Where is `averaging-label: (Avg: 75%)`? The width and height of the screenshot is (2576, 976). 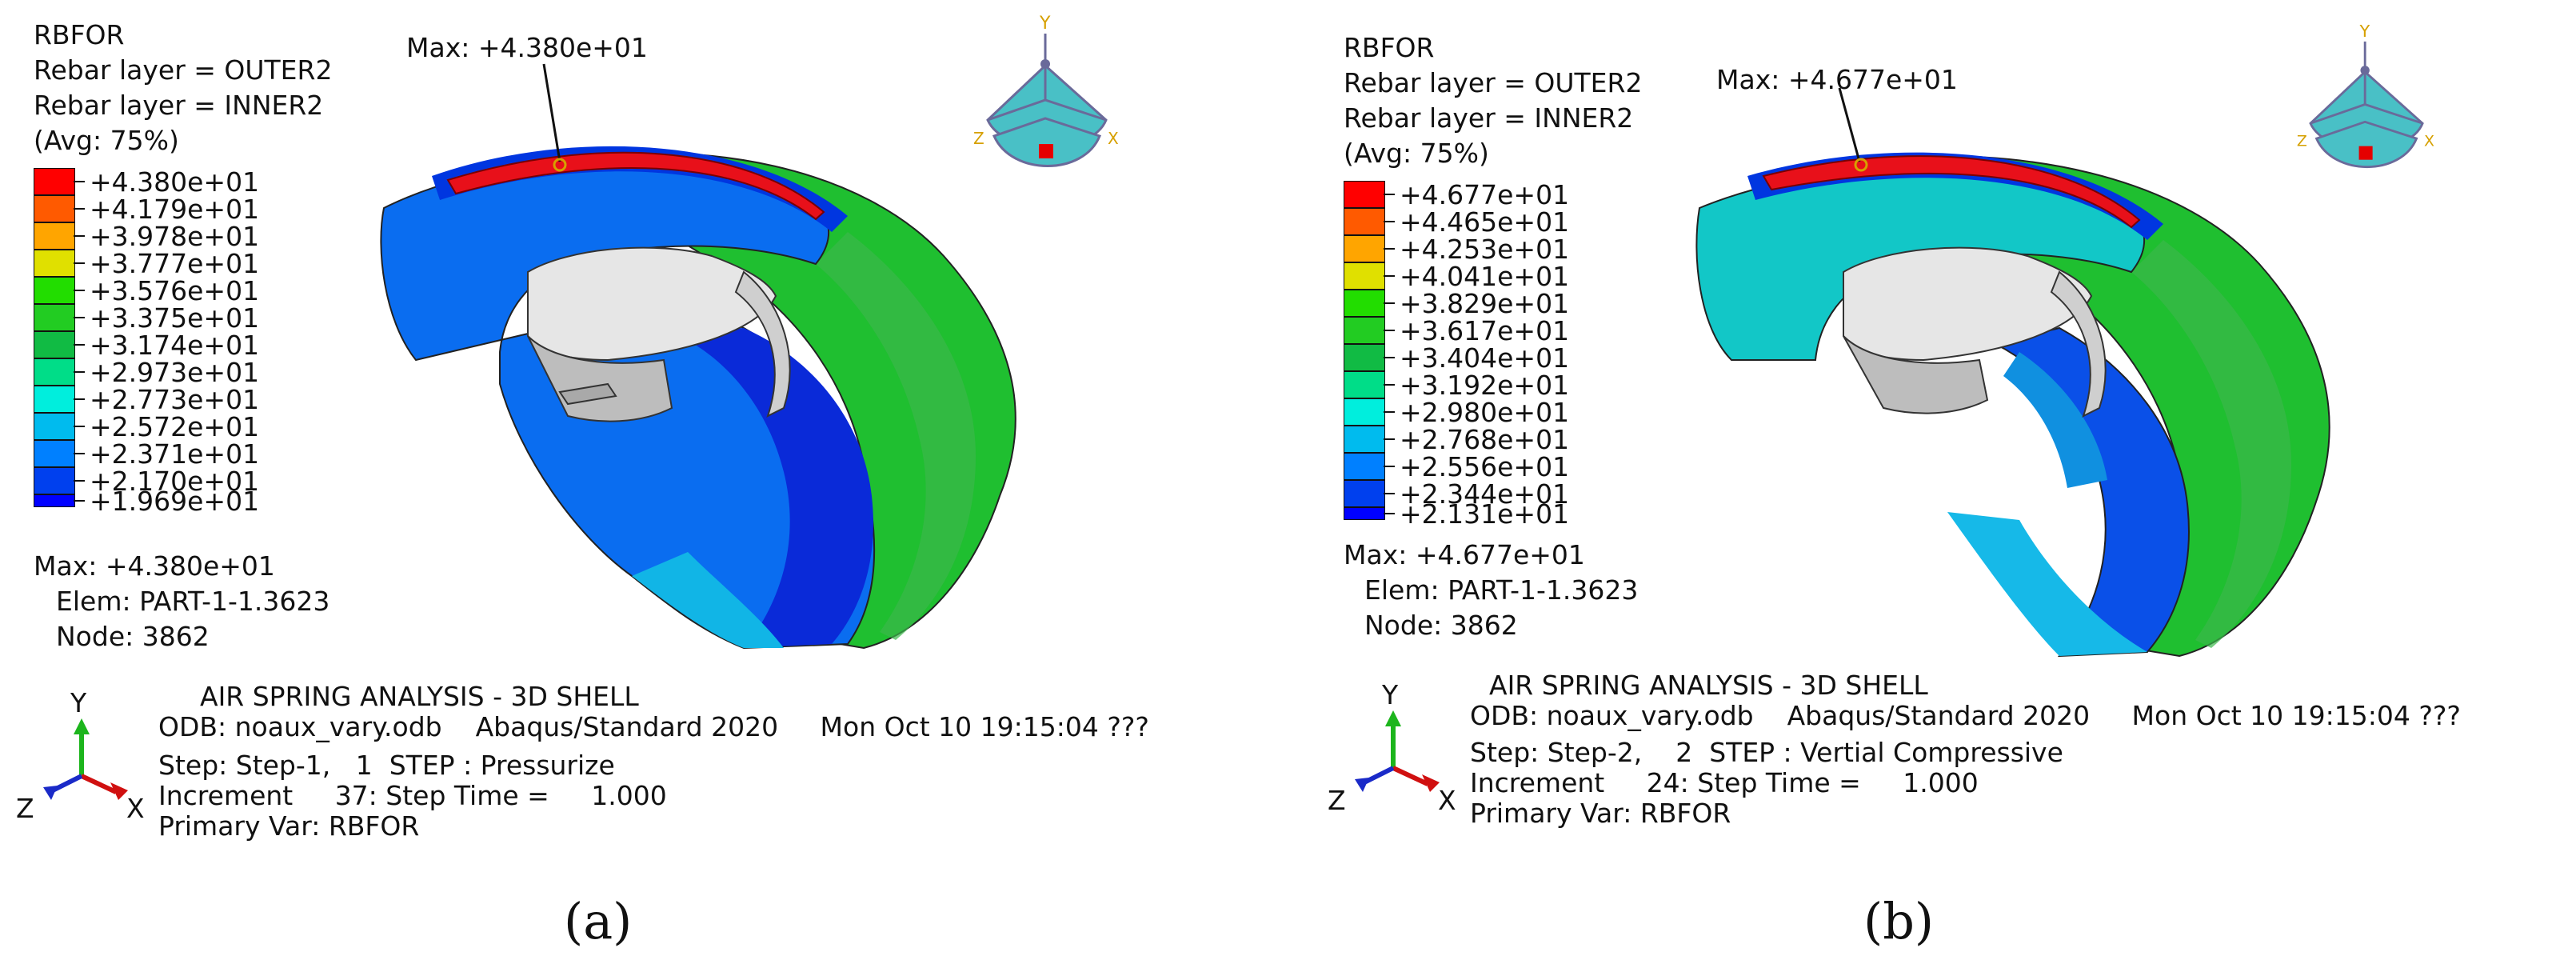 averaging-label: (Avg: 75%) is located at coordinates (107, 140).